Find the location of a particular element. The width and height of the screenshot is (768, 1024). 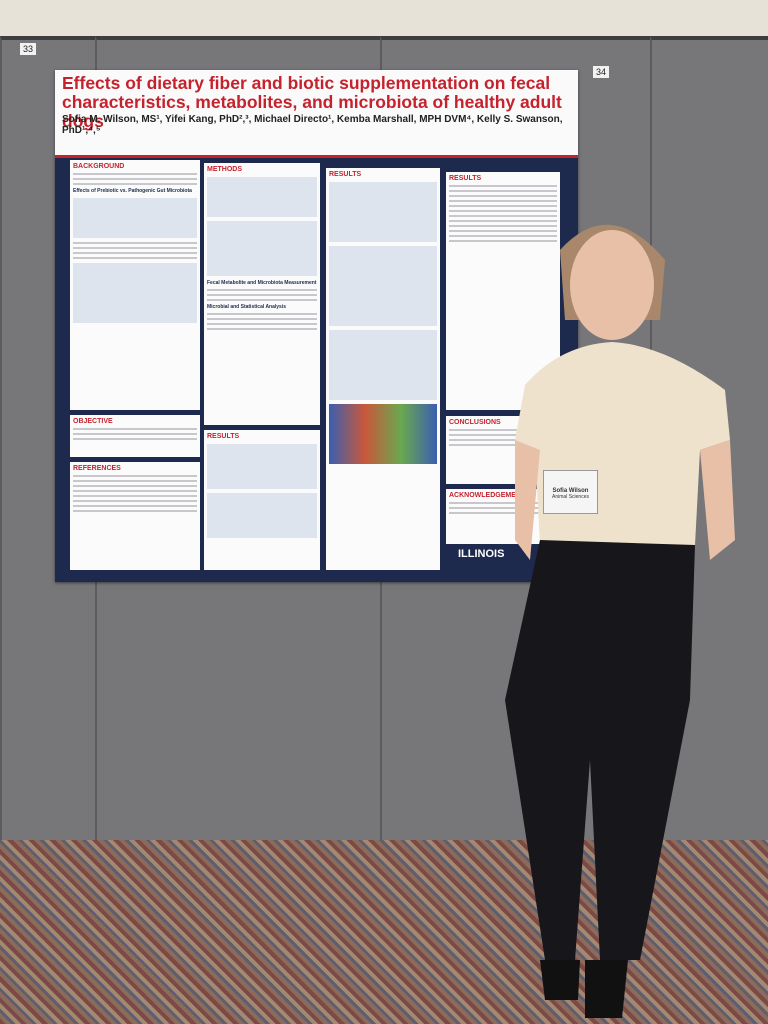

shoes is located at coordinates (584, 989).